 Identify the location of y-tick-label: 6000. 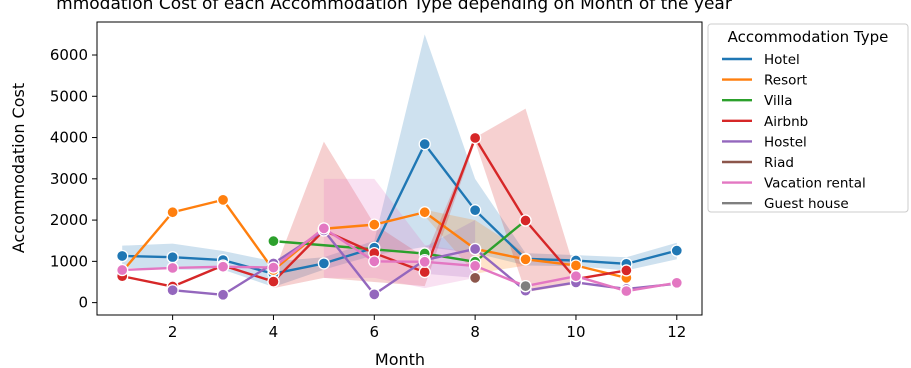
(69, 55).